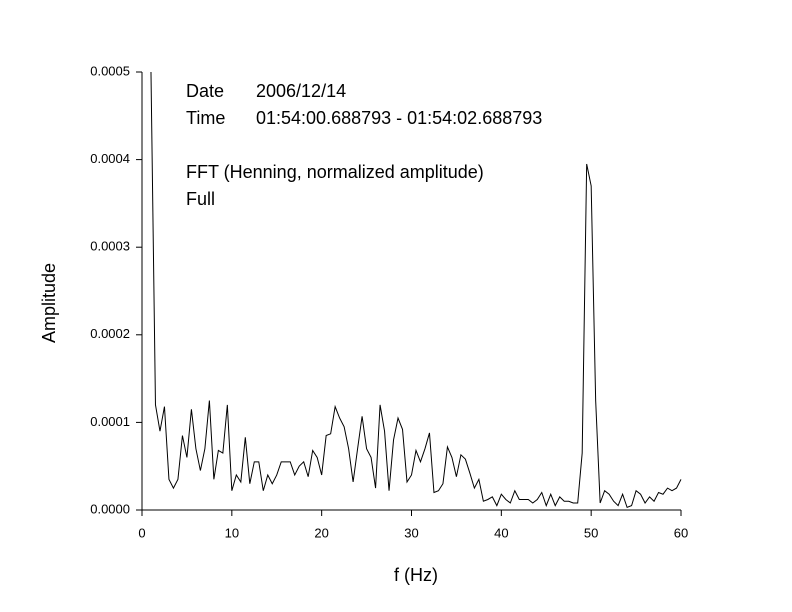  Describe the element at coordinates (591, 532) in the screenshot. I see `x-tick-label: 50` at that location.